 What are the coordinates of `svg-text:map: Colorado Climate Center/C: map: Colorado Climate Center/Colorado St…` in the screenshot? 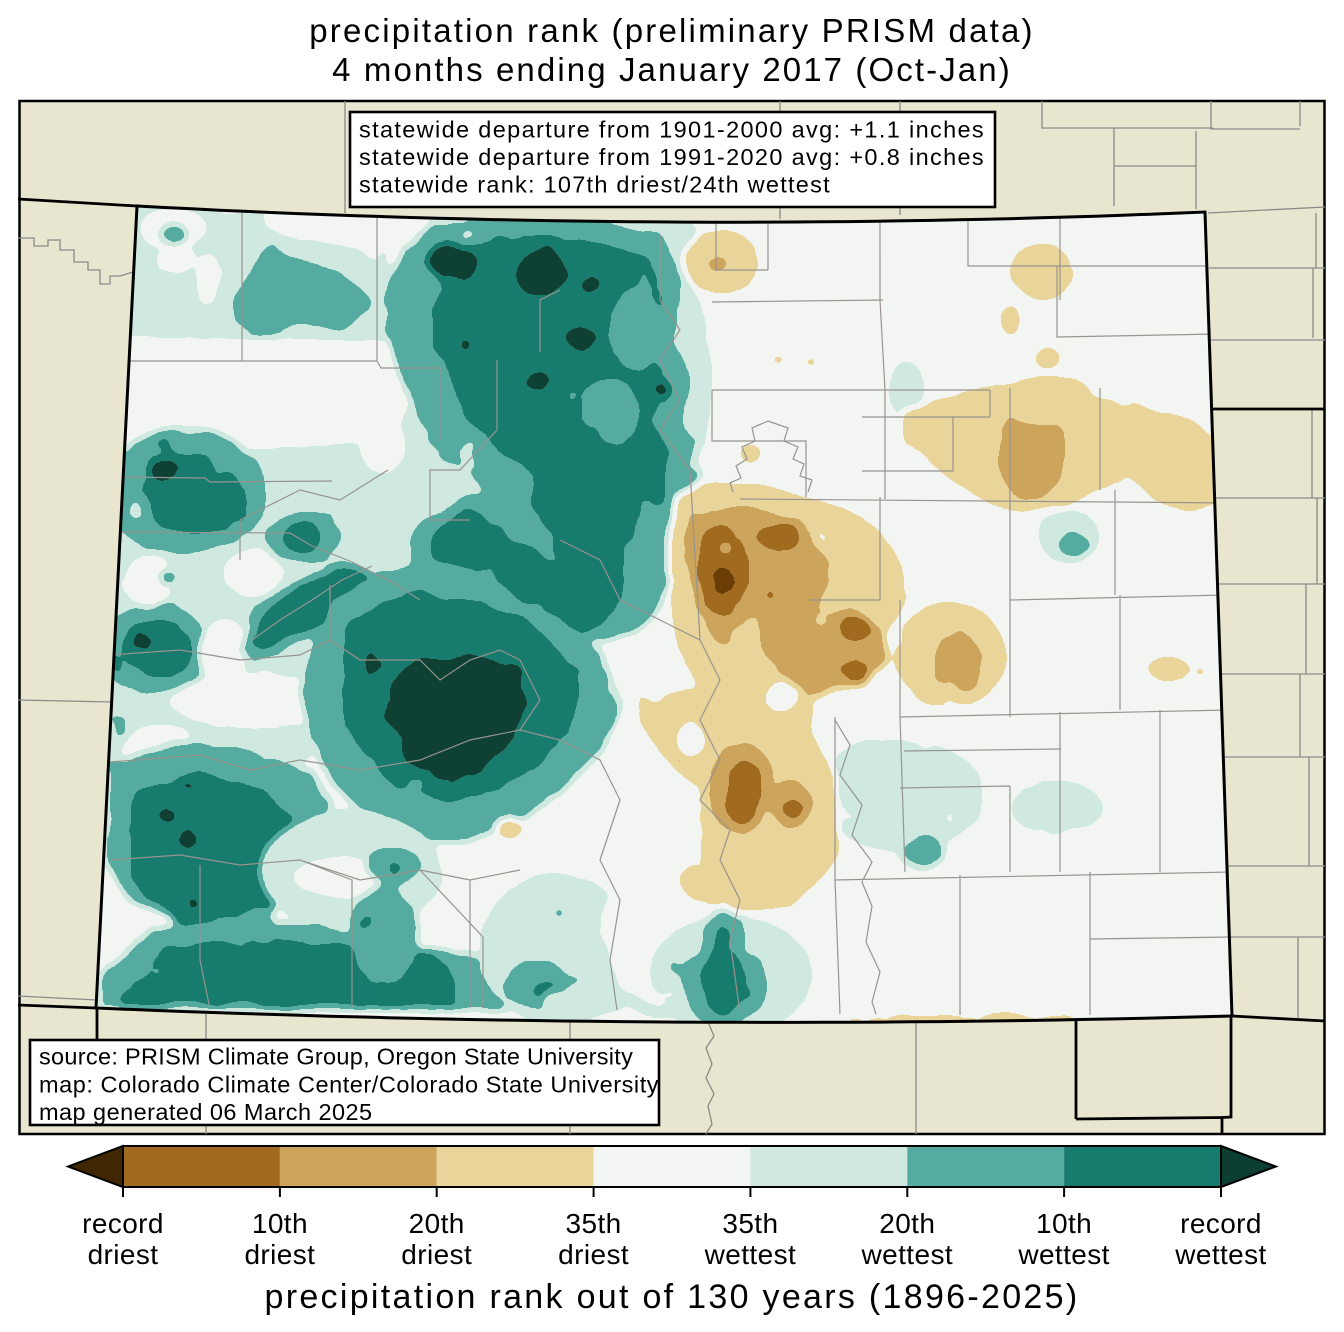 It's located at (349, 1085).